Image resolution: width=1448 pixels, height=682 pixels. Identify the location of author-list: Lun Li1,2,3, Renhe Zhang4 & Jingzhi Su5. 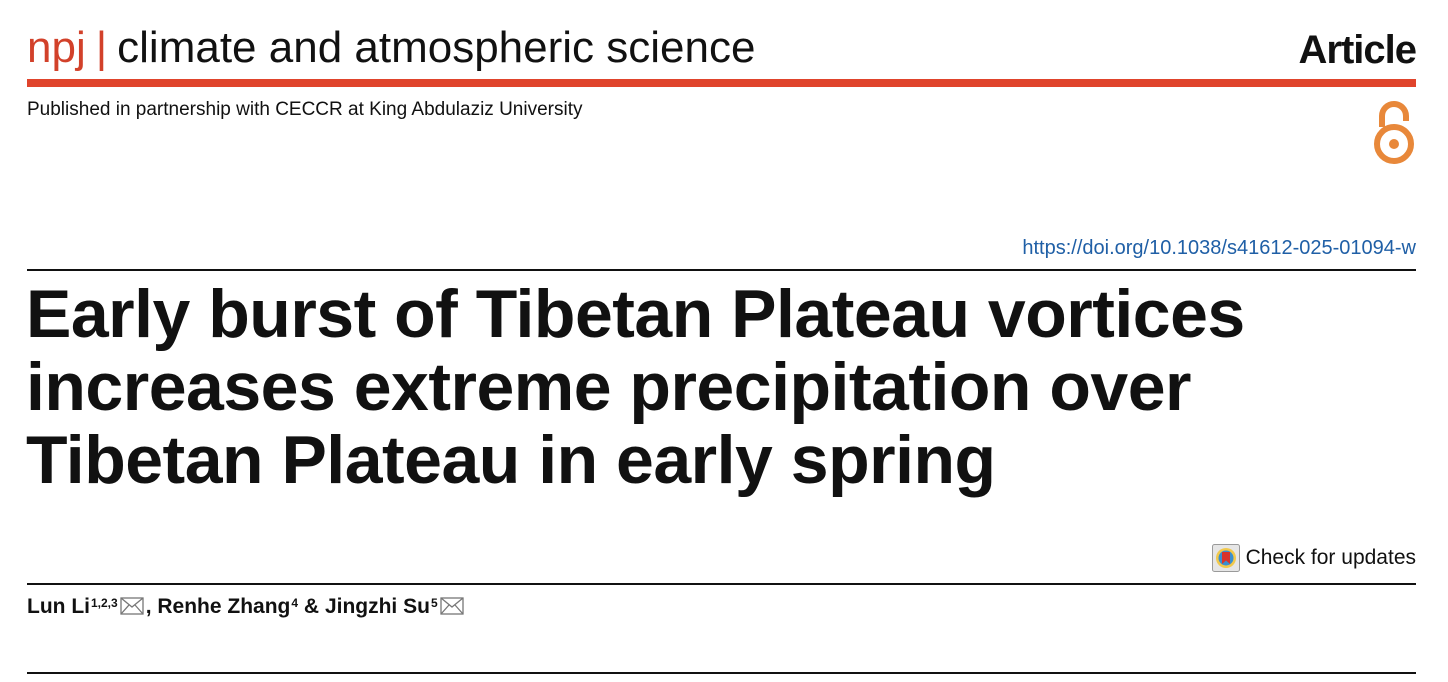
(246, 607).